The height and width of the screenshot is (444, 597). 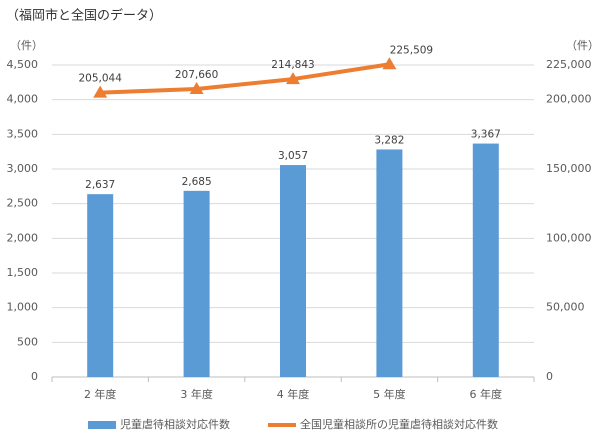 I want to click on bar-value-label: 2,685, so click(x=197, y=182).